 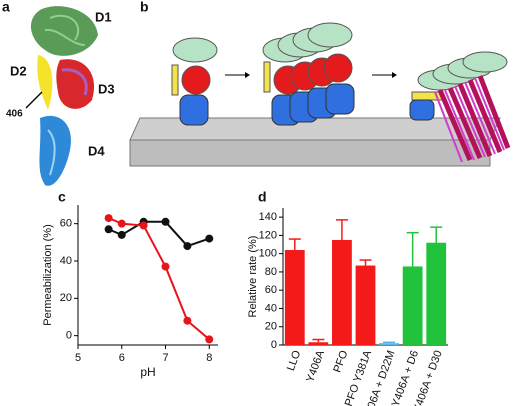 I want to click on y-tick-label: 80, so click(x=271, y=272).